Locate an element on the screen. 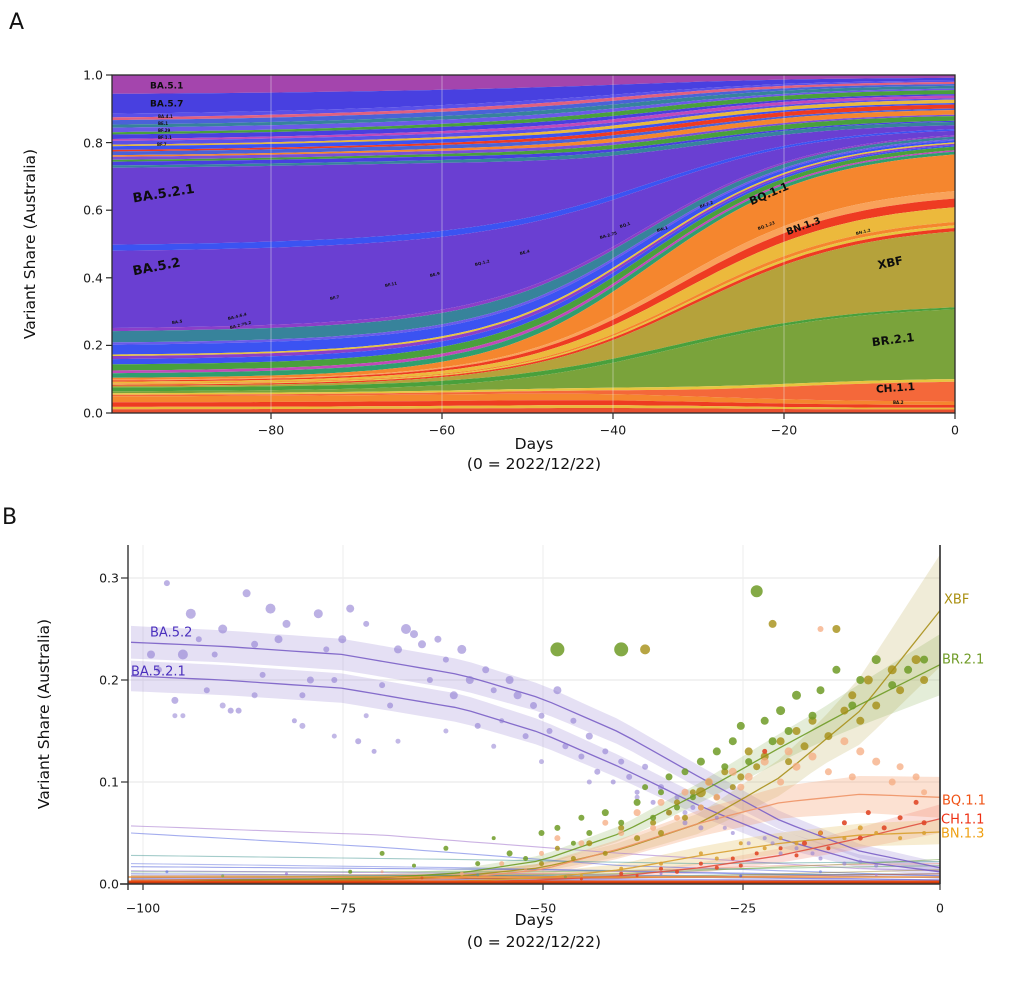  muller-band-BF.1.1 is located at coordinates (533, 118).